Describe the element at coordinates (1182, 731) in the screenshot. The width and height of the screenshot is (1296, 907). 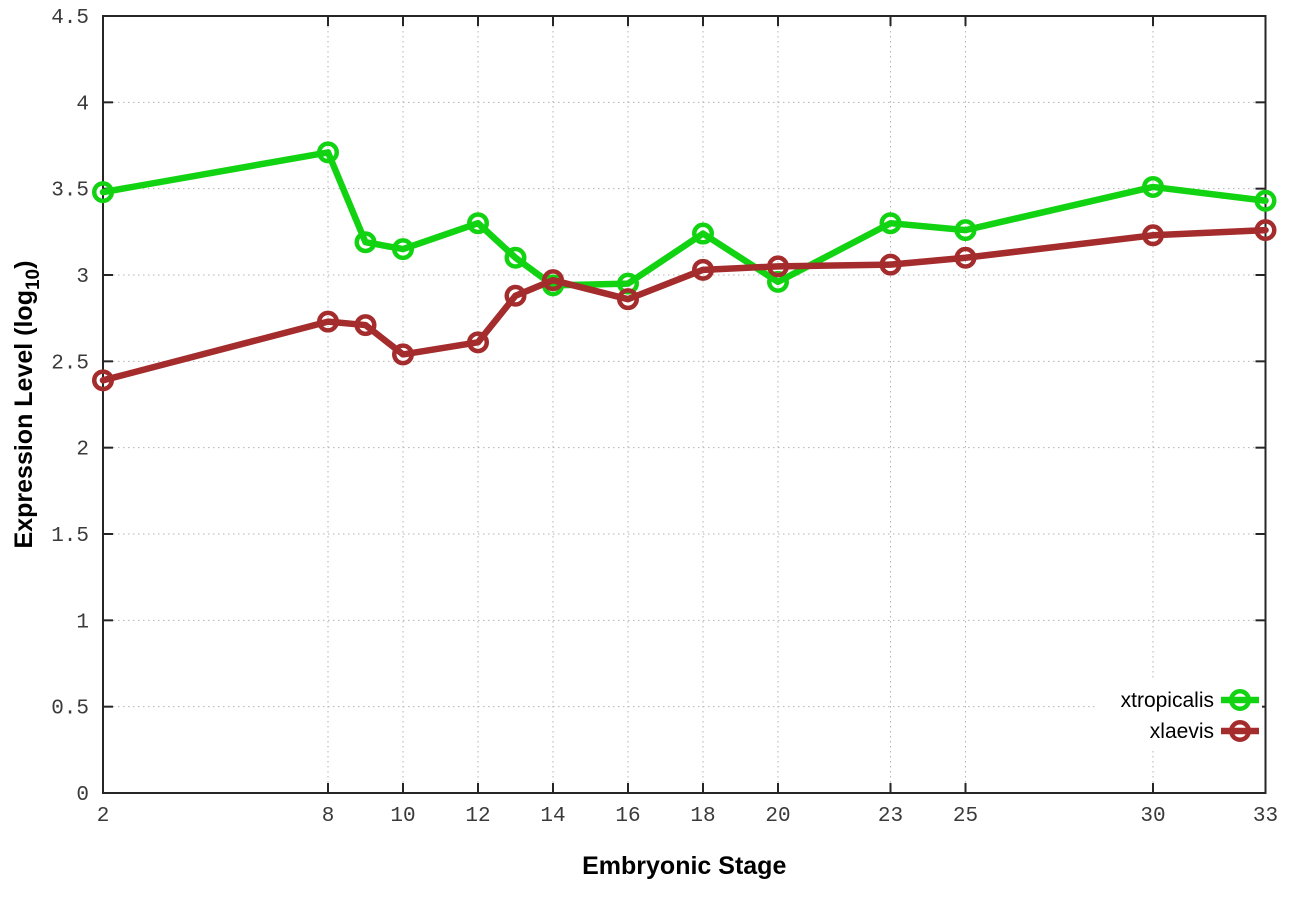
I see `legend-label-xlaevis: xlaevis` at that location.